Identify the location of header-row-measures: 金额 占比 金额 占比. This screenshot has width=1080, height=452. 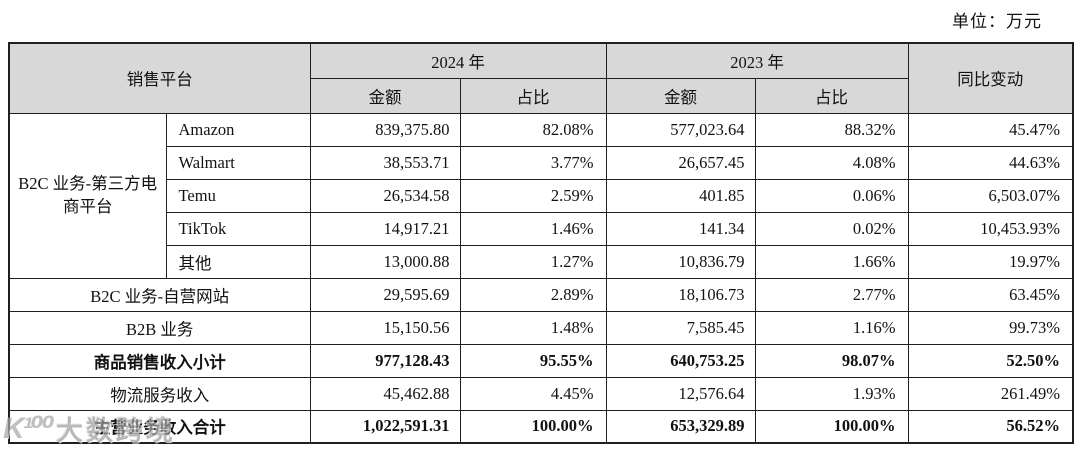
(541, 95).